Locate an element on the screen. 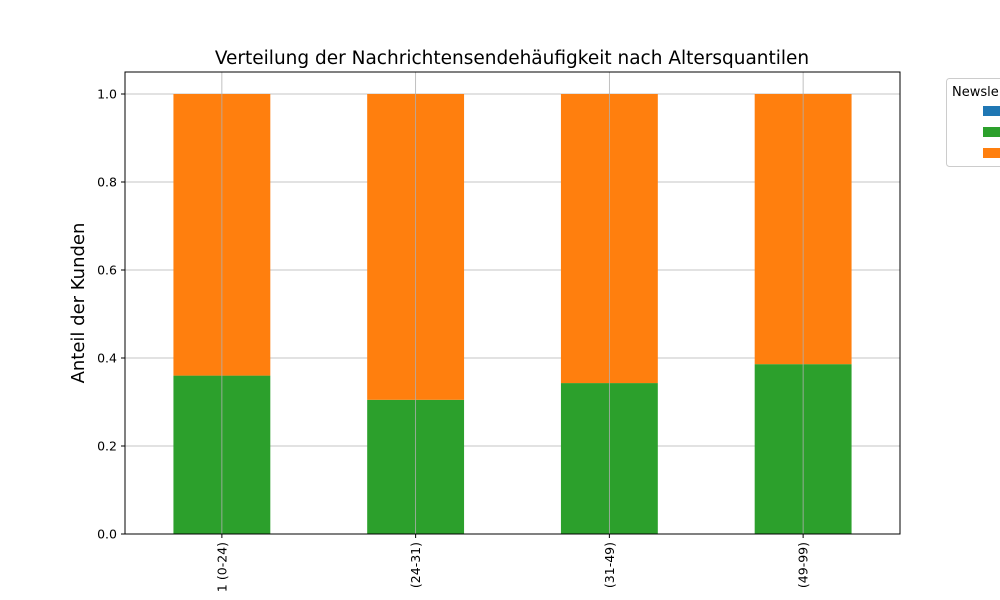 This screenshot has height=600, width=1000. y-tick-label: 1.0 is located at coordinates (107, 94).